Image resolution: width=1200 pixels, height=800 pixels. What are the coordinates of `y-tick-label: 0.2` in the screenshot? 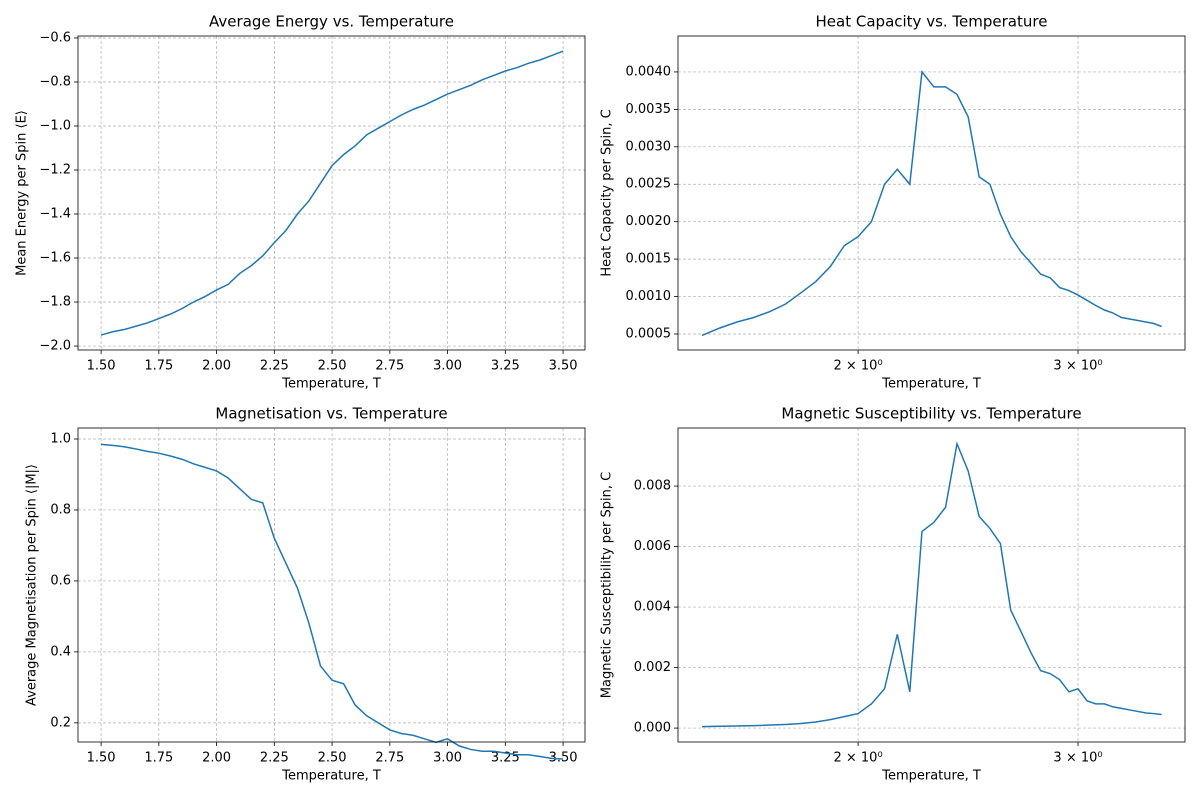 It's located at (60, 722).